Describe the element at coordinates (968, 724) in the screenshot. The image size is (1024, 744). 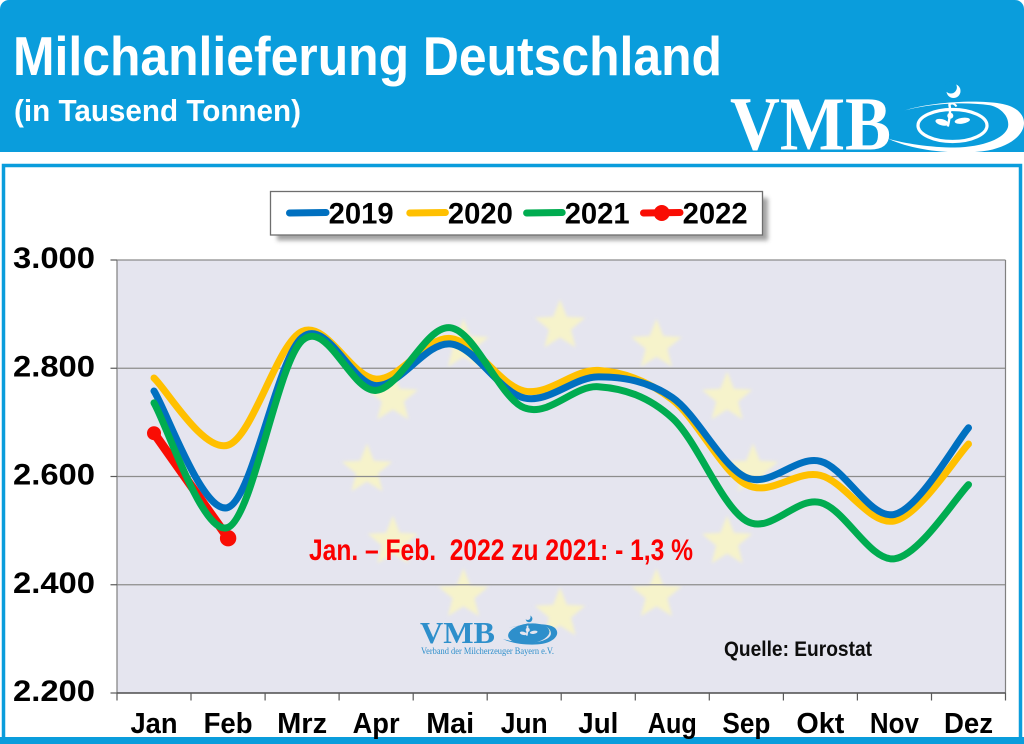
I see `svg-text: Dez` at that location.